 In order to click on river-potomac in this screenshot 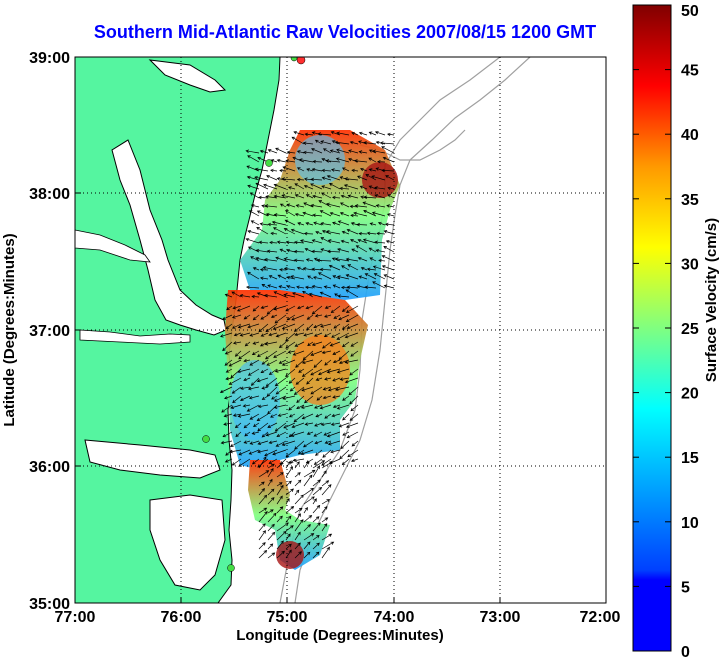, I will do `click(113, 246)`.